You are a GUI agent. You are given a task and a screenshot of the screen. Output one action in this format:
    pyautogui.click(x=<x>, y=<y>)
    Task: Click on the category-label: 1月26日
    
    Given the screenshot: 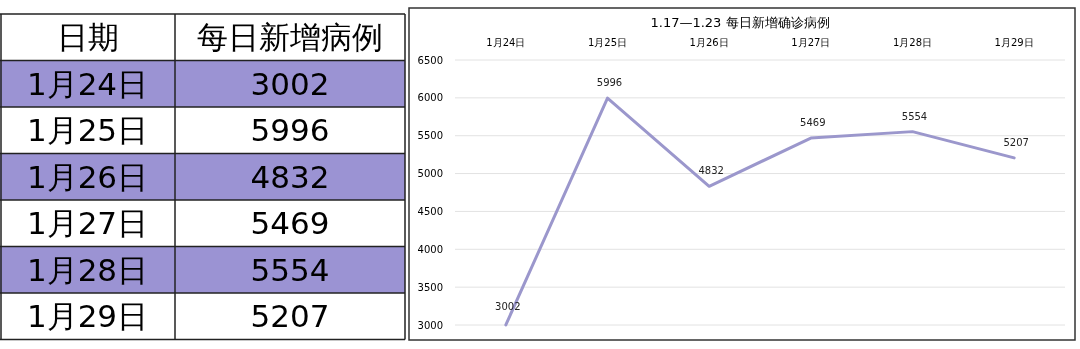 What is the action you would take?
    pyautogui.click(x=87, y=176)
    